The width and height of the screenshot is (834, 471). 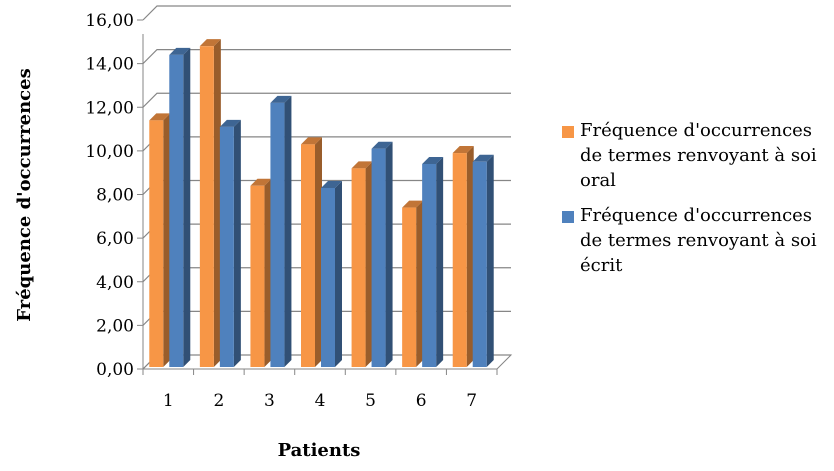 I want to click on y-tick-label: 8,00, so click(x=115, y=196).